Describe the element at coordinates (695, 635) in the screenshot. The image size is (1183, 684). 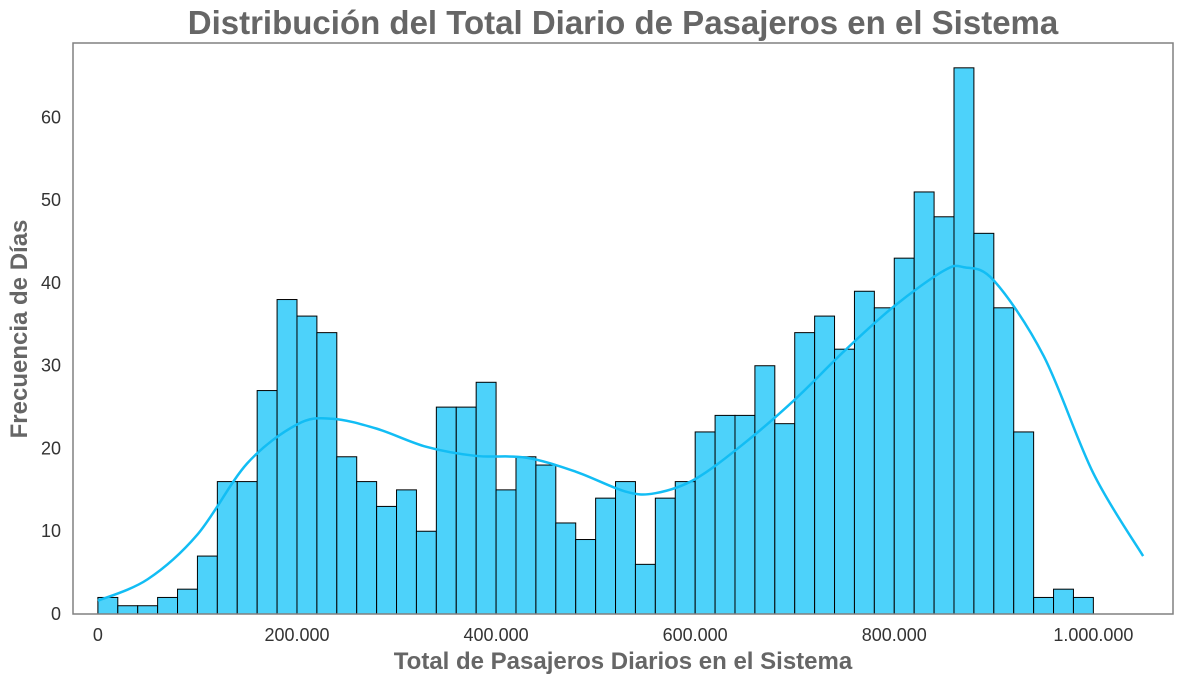
I see `x-tick-label: 600.000` at that location.